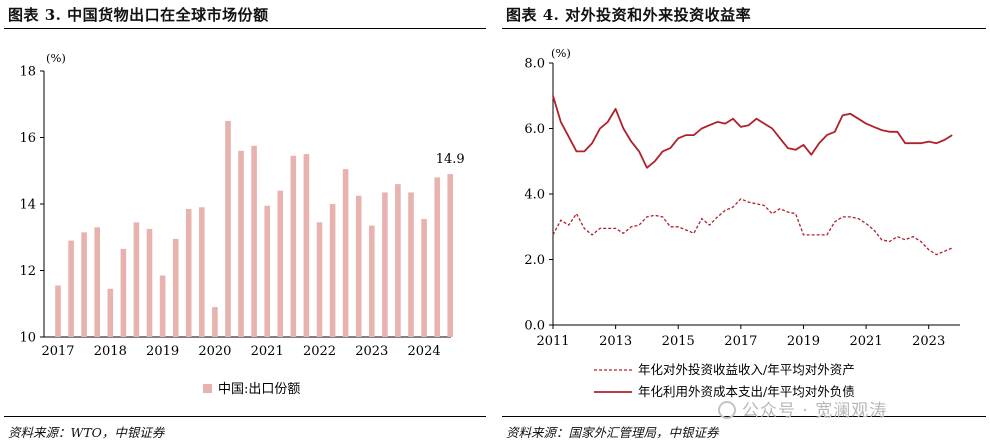 This screenshot has height=445, width=990. What do you see at coordinates (727, 410) in the screenshot?
I see `wechat-icon` at bounding box center [727, 410].